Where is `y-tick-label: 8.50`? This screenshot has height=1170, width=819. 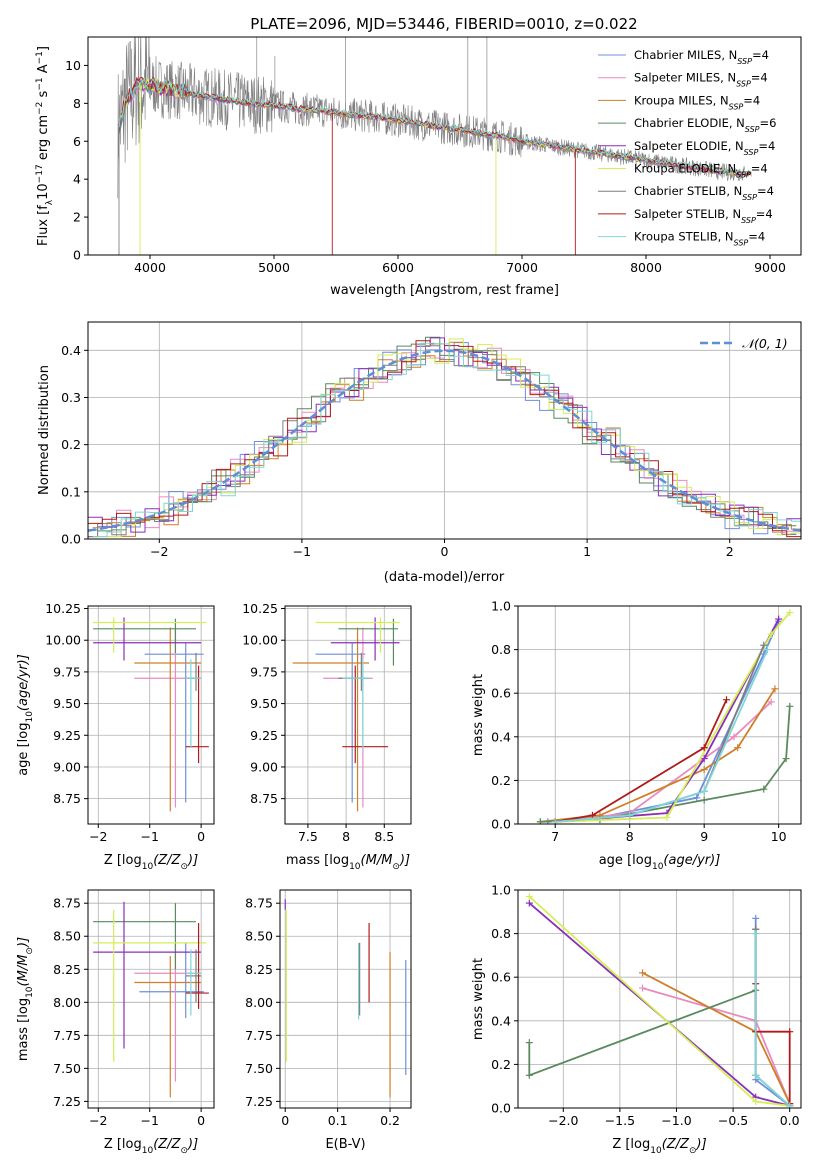 y-tick-label: 8.50 is located at coordinates (259, 936).